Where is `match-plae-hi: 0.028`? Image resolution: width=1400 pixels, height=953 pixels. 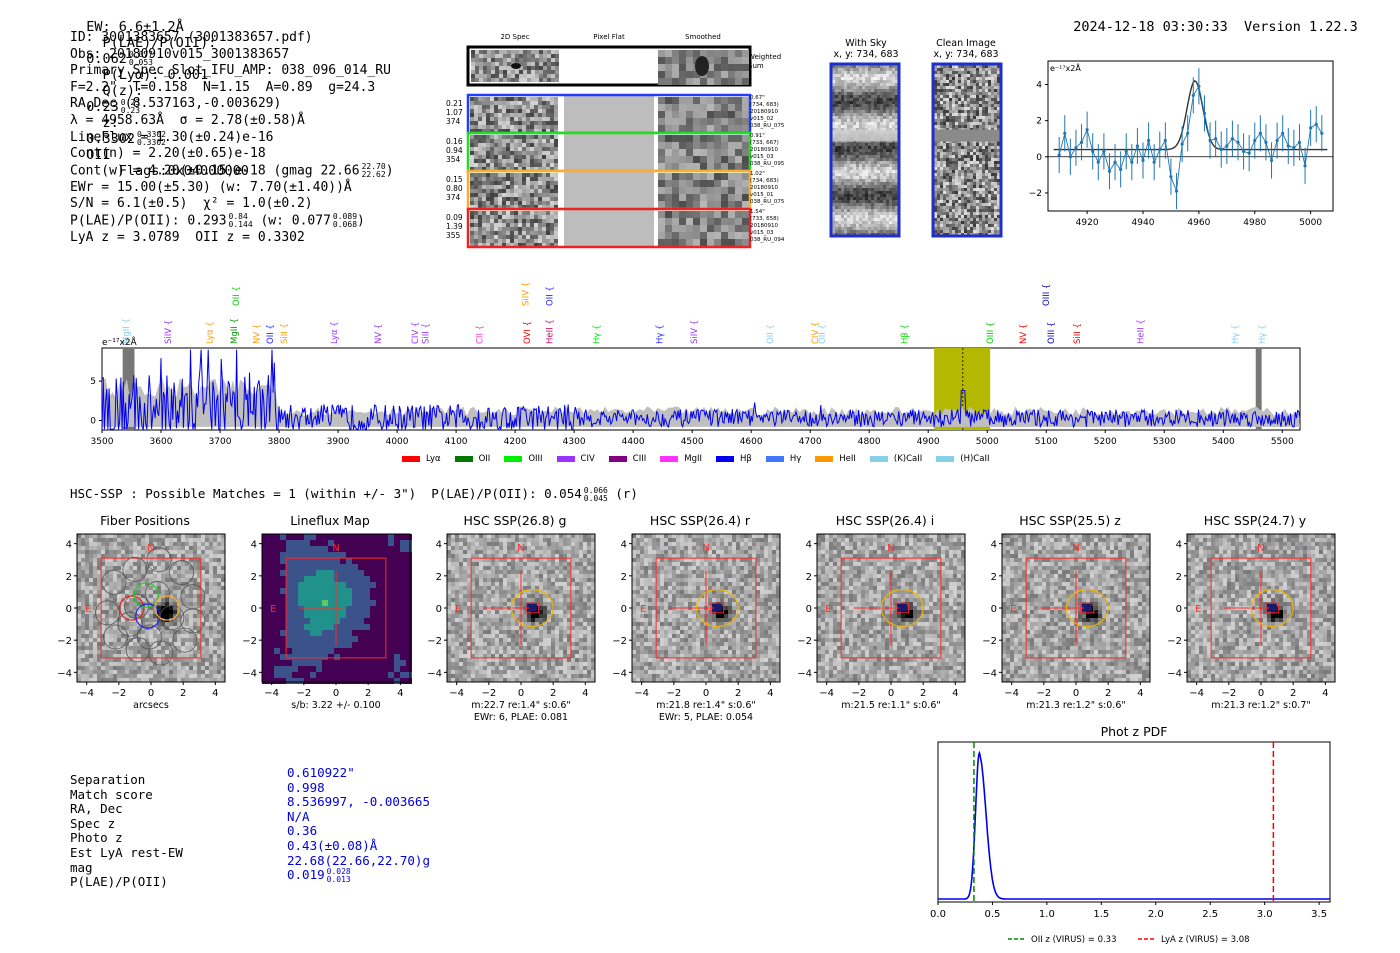 match-plae-hi: 0.028 is located at coordinates (338, 871).